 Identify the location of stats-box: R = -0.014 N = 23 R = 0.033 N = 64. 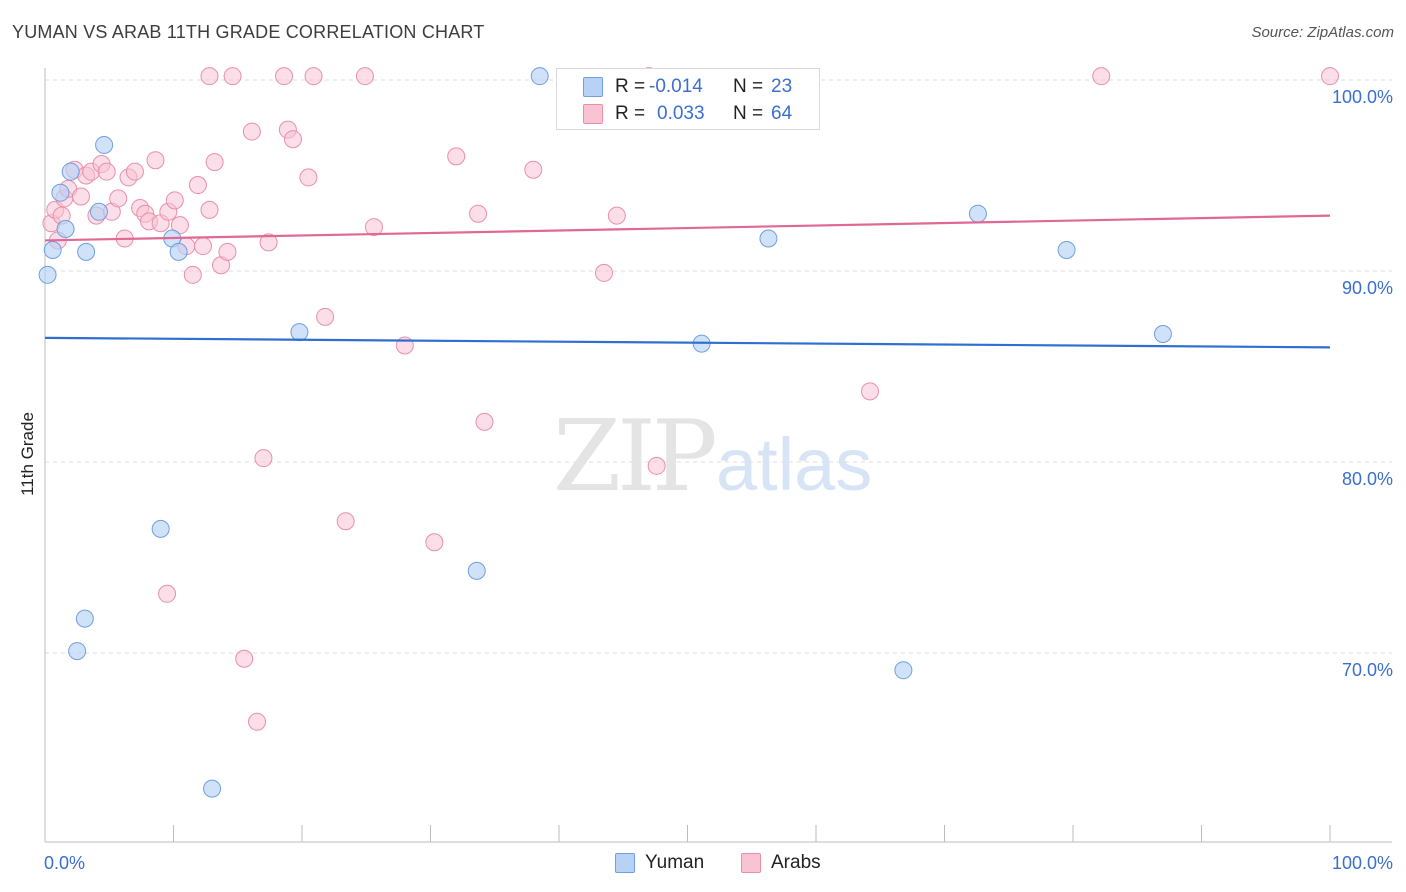
(688, 99).